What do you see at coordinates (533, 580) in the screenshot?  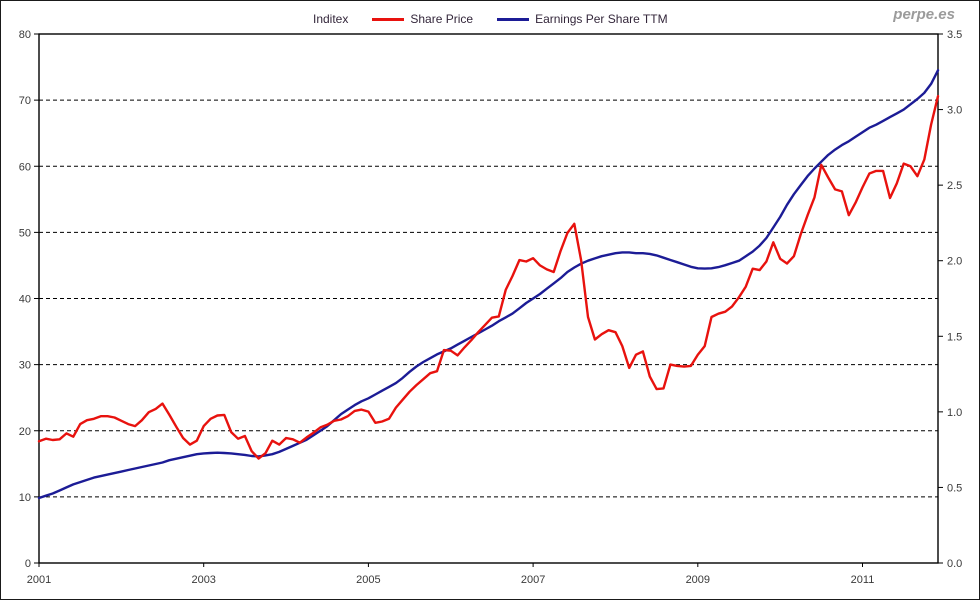 I see `svg-text: 2007` at bounding box center [533, 580].